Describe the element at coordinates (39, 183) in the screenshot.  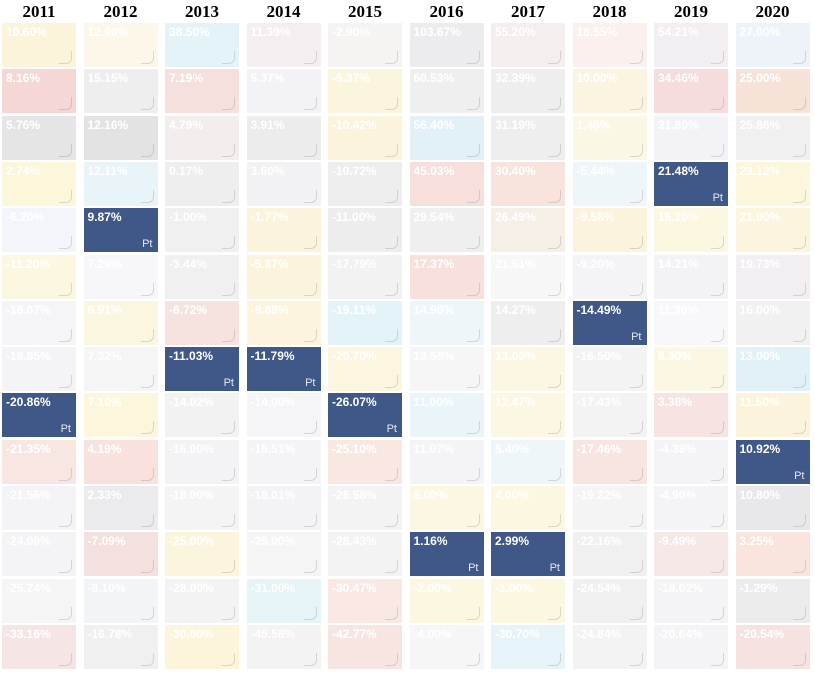
I see `return-cell: 2.74%` at that location.